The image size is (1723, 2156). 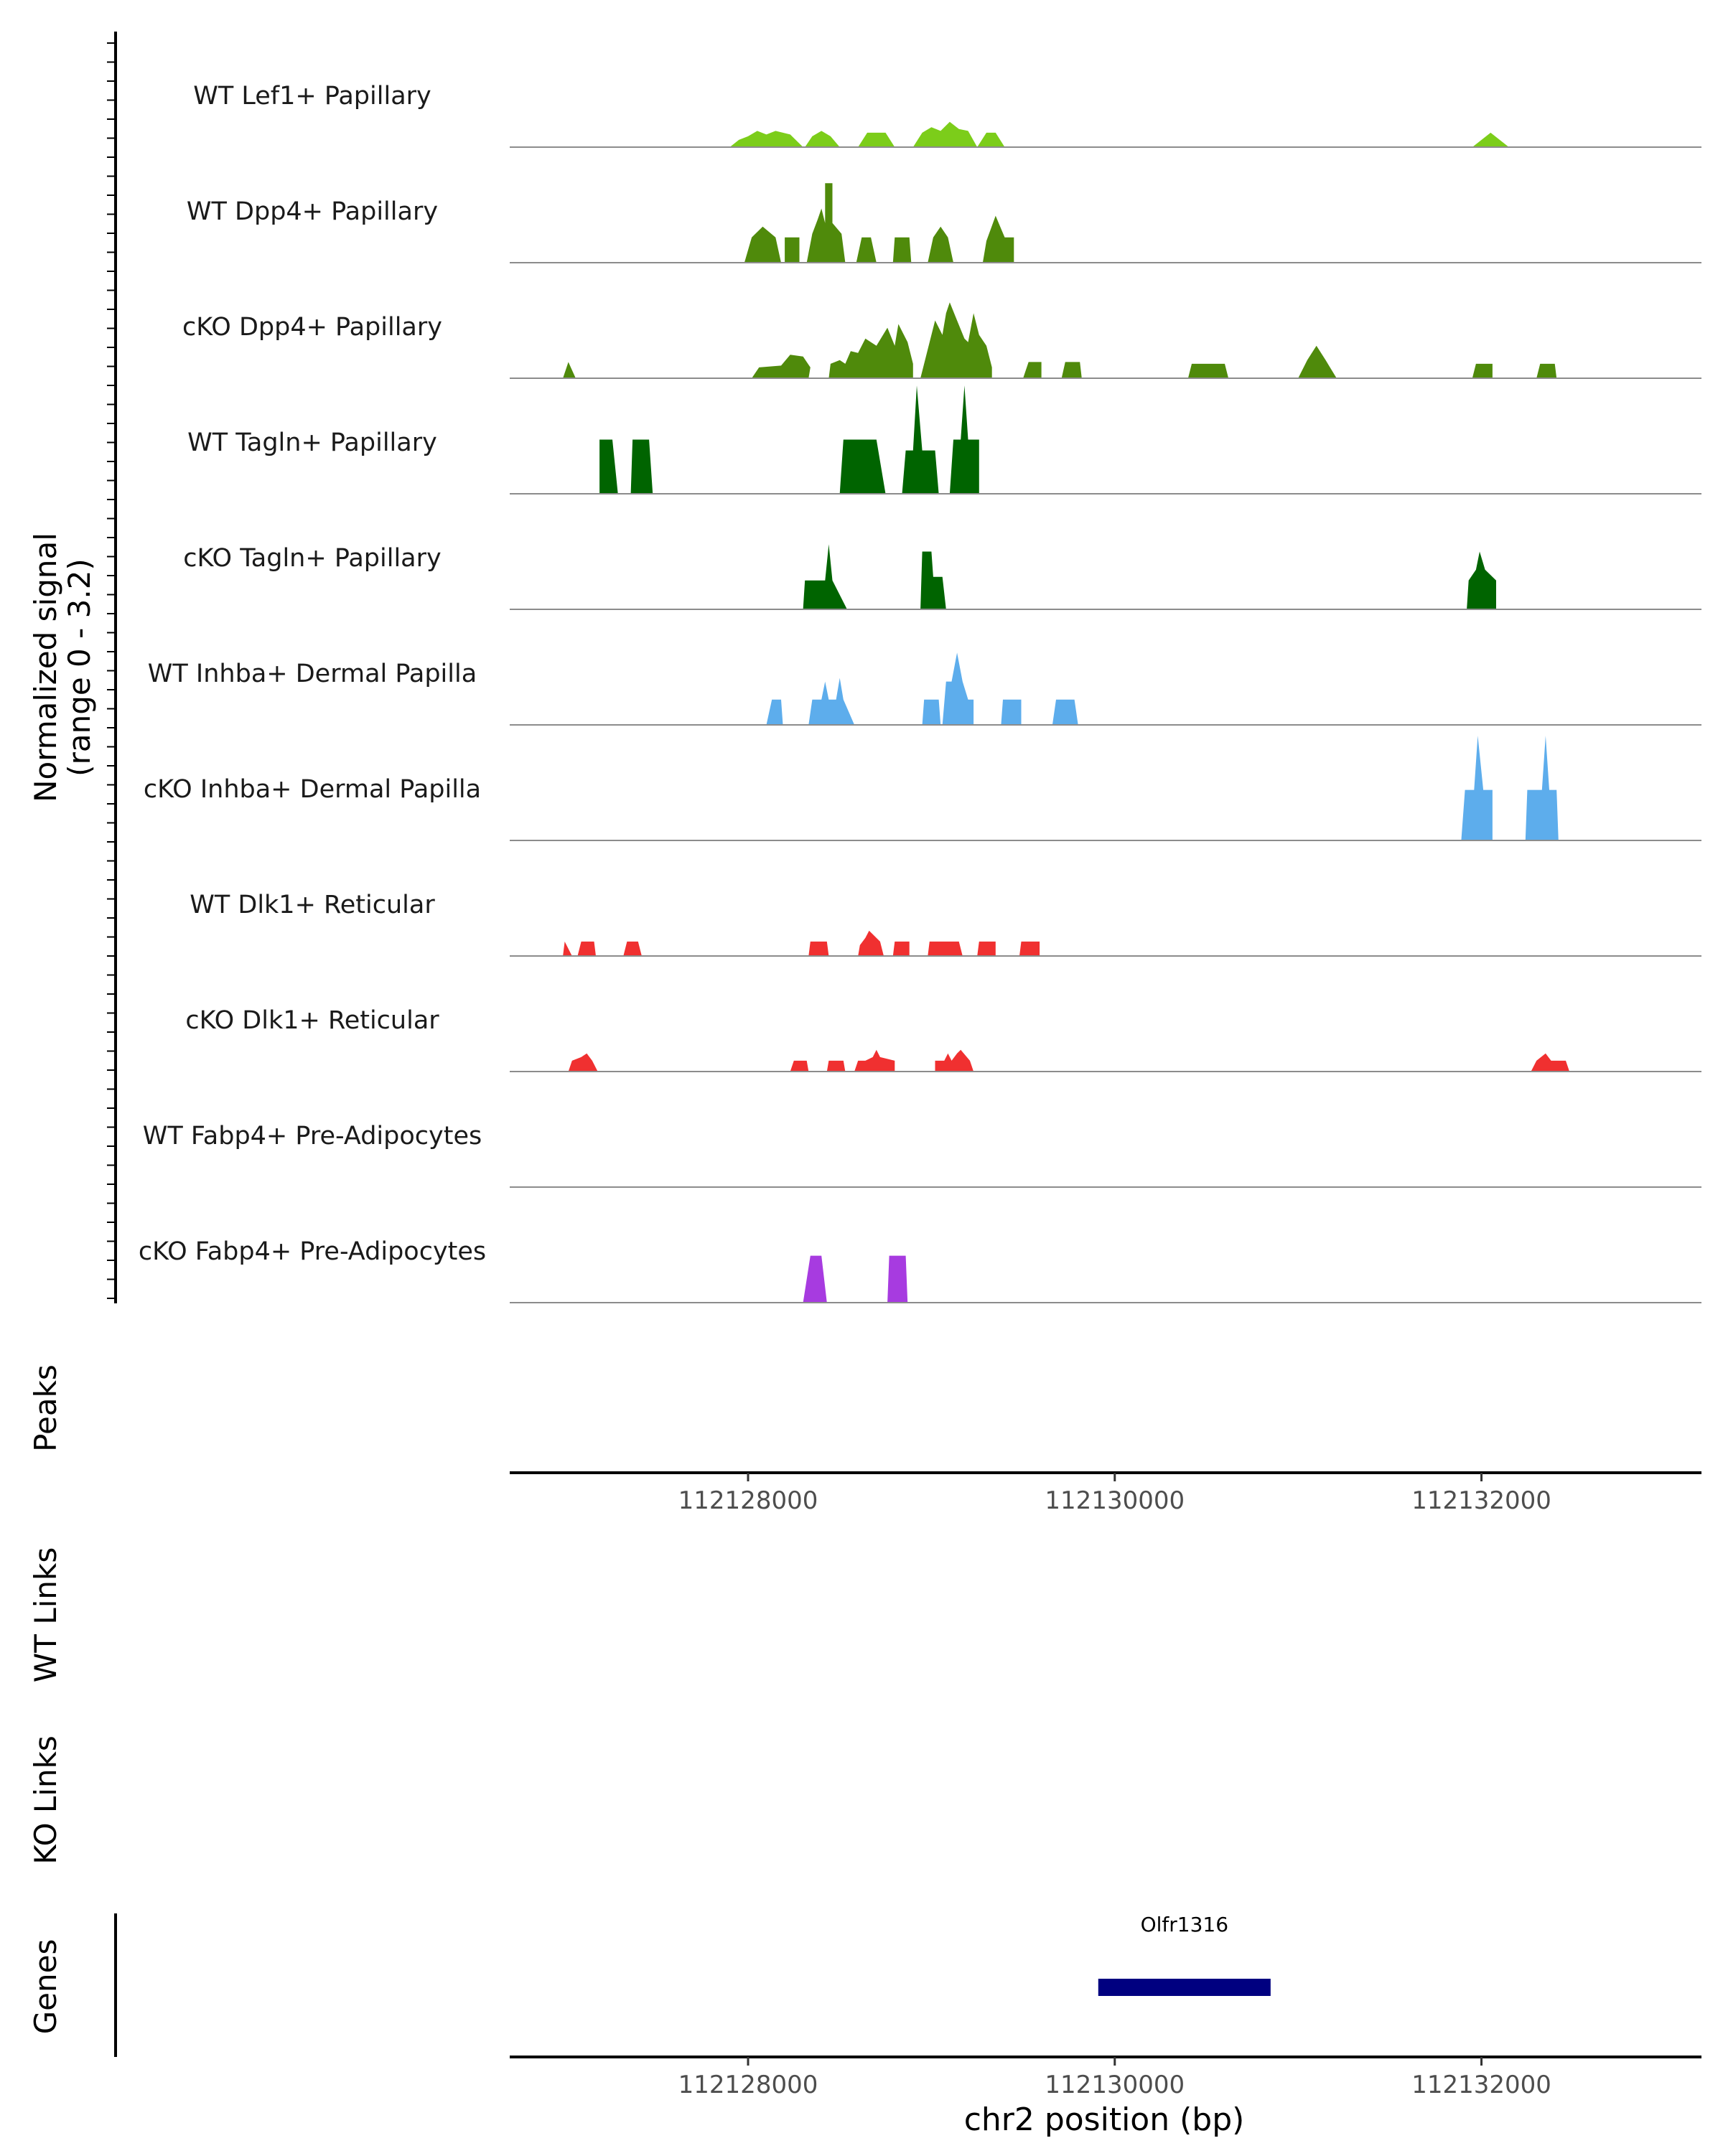 I want to click on genes-panel-label: Genes, so click(x=45, y=1987).